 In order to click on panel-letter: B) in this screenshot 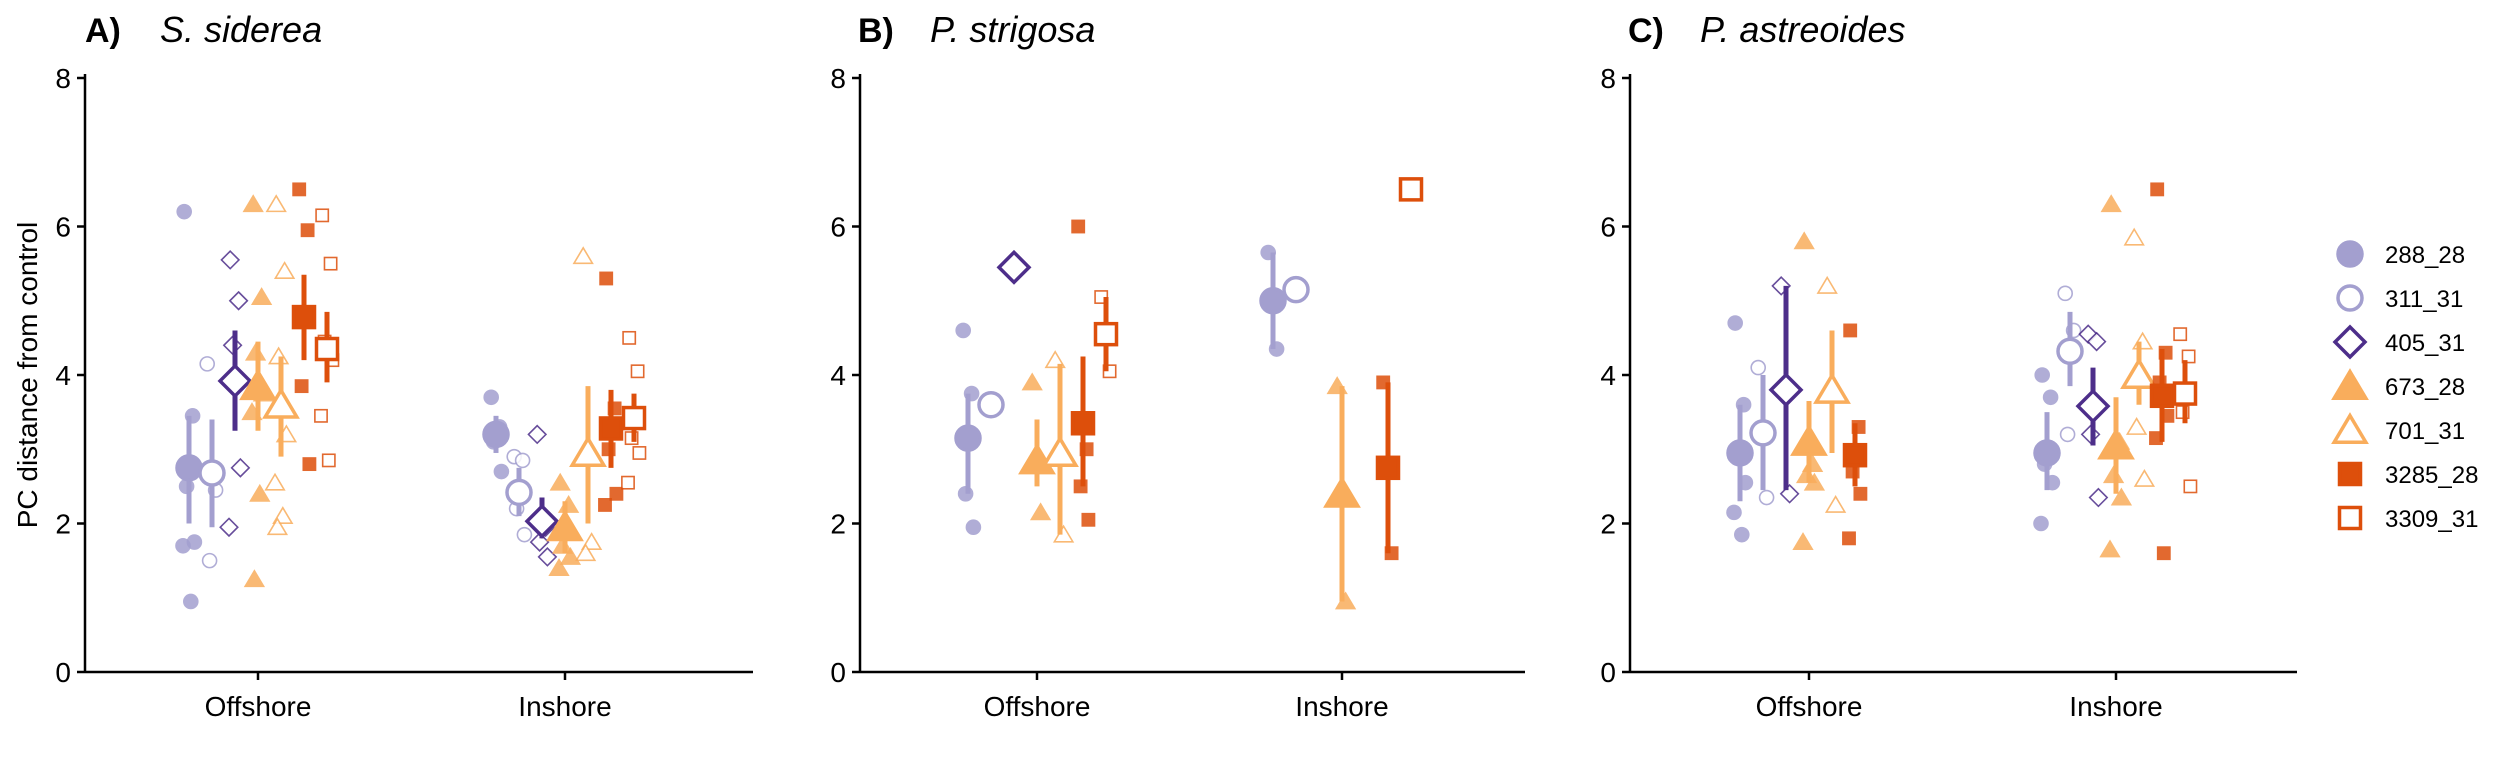, I will do `click(876, 31)`.